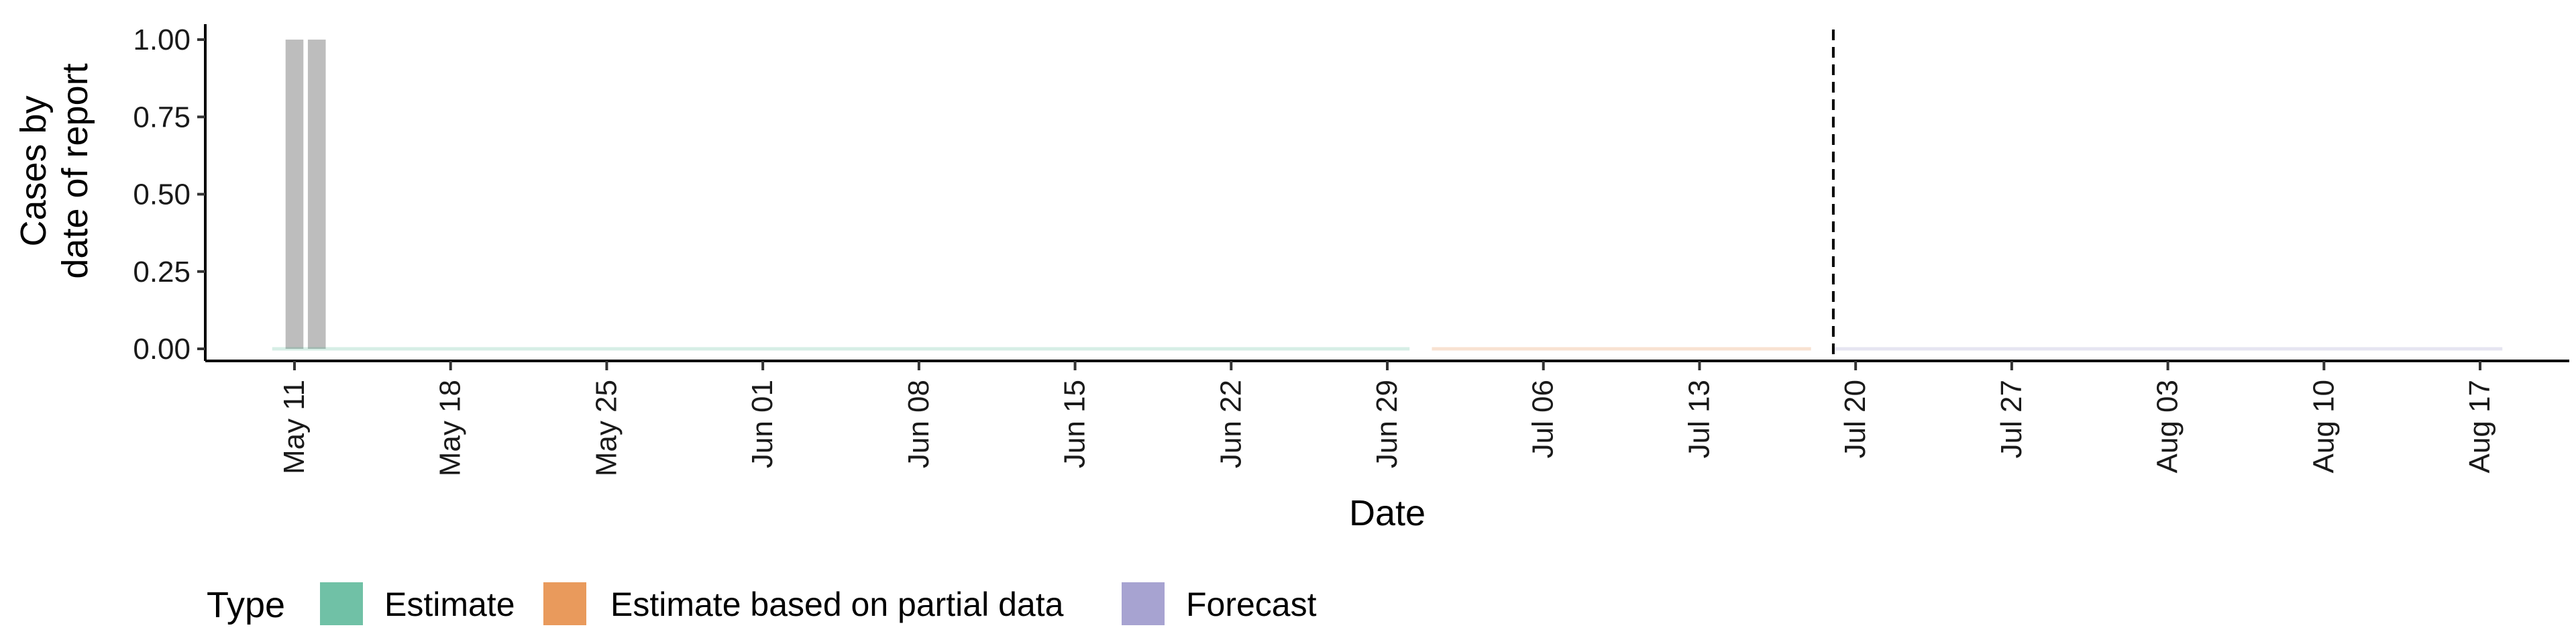  What do you see at coordinates (33, 170) in the screenshot?
I see `y-axis-title-line-1: Cases by` at bounding box center [33, 170].